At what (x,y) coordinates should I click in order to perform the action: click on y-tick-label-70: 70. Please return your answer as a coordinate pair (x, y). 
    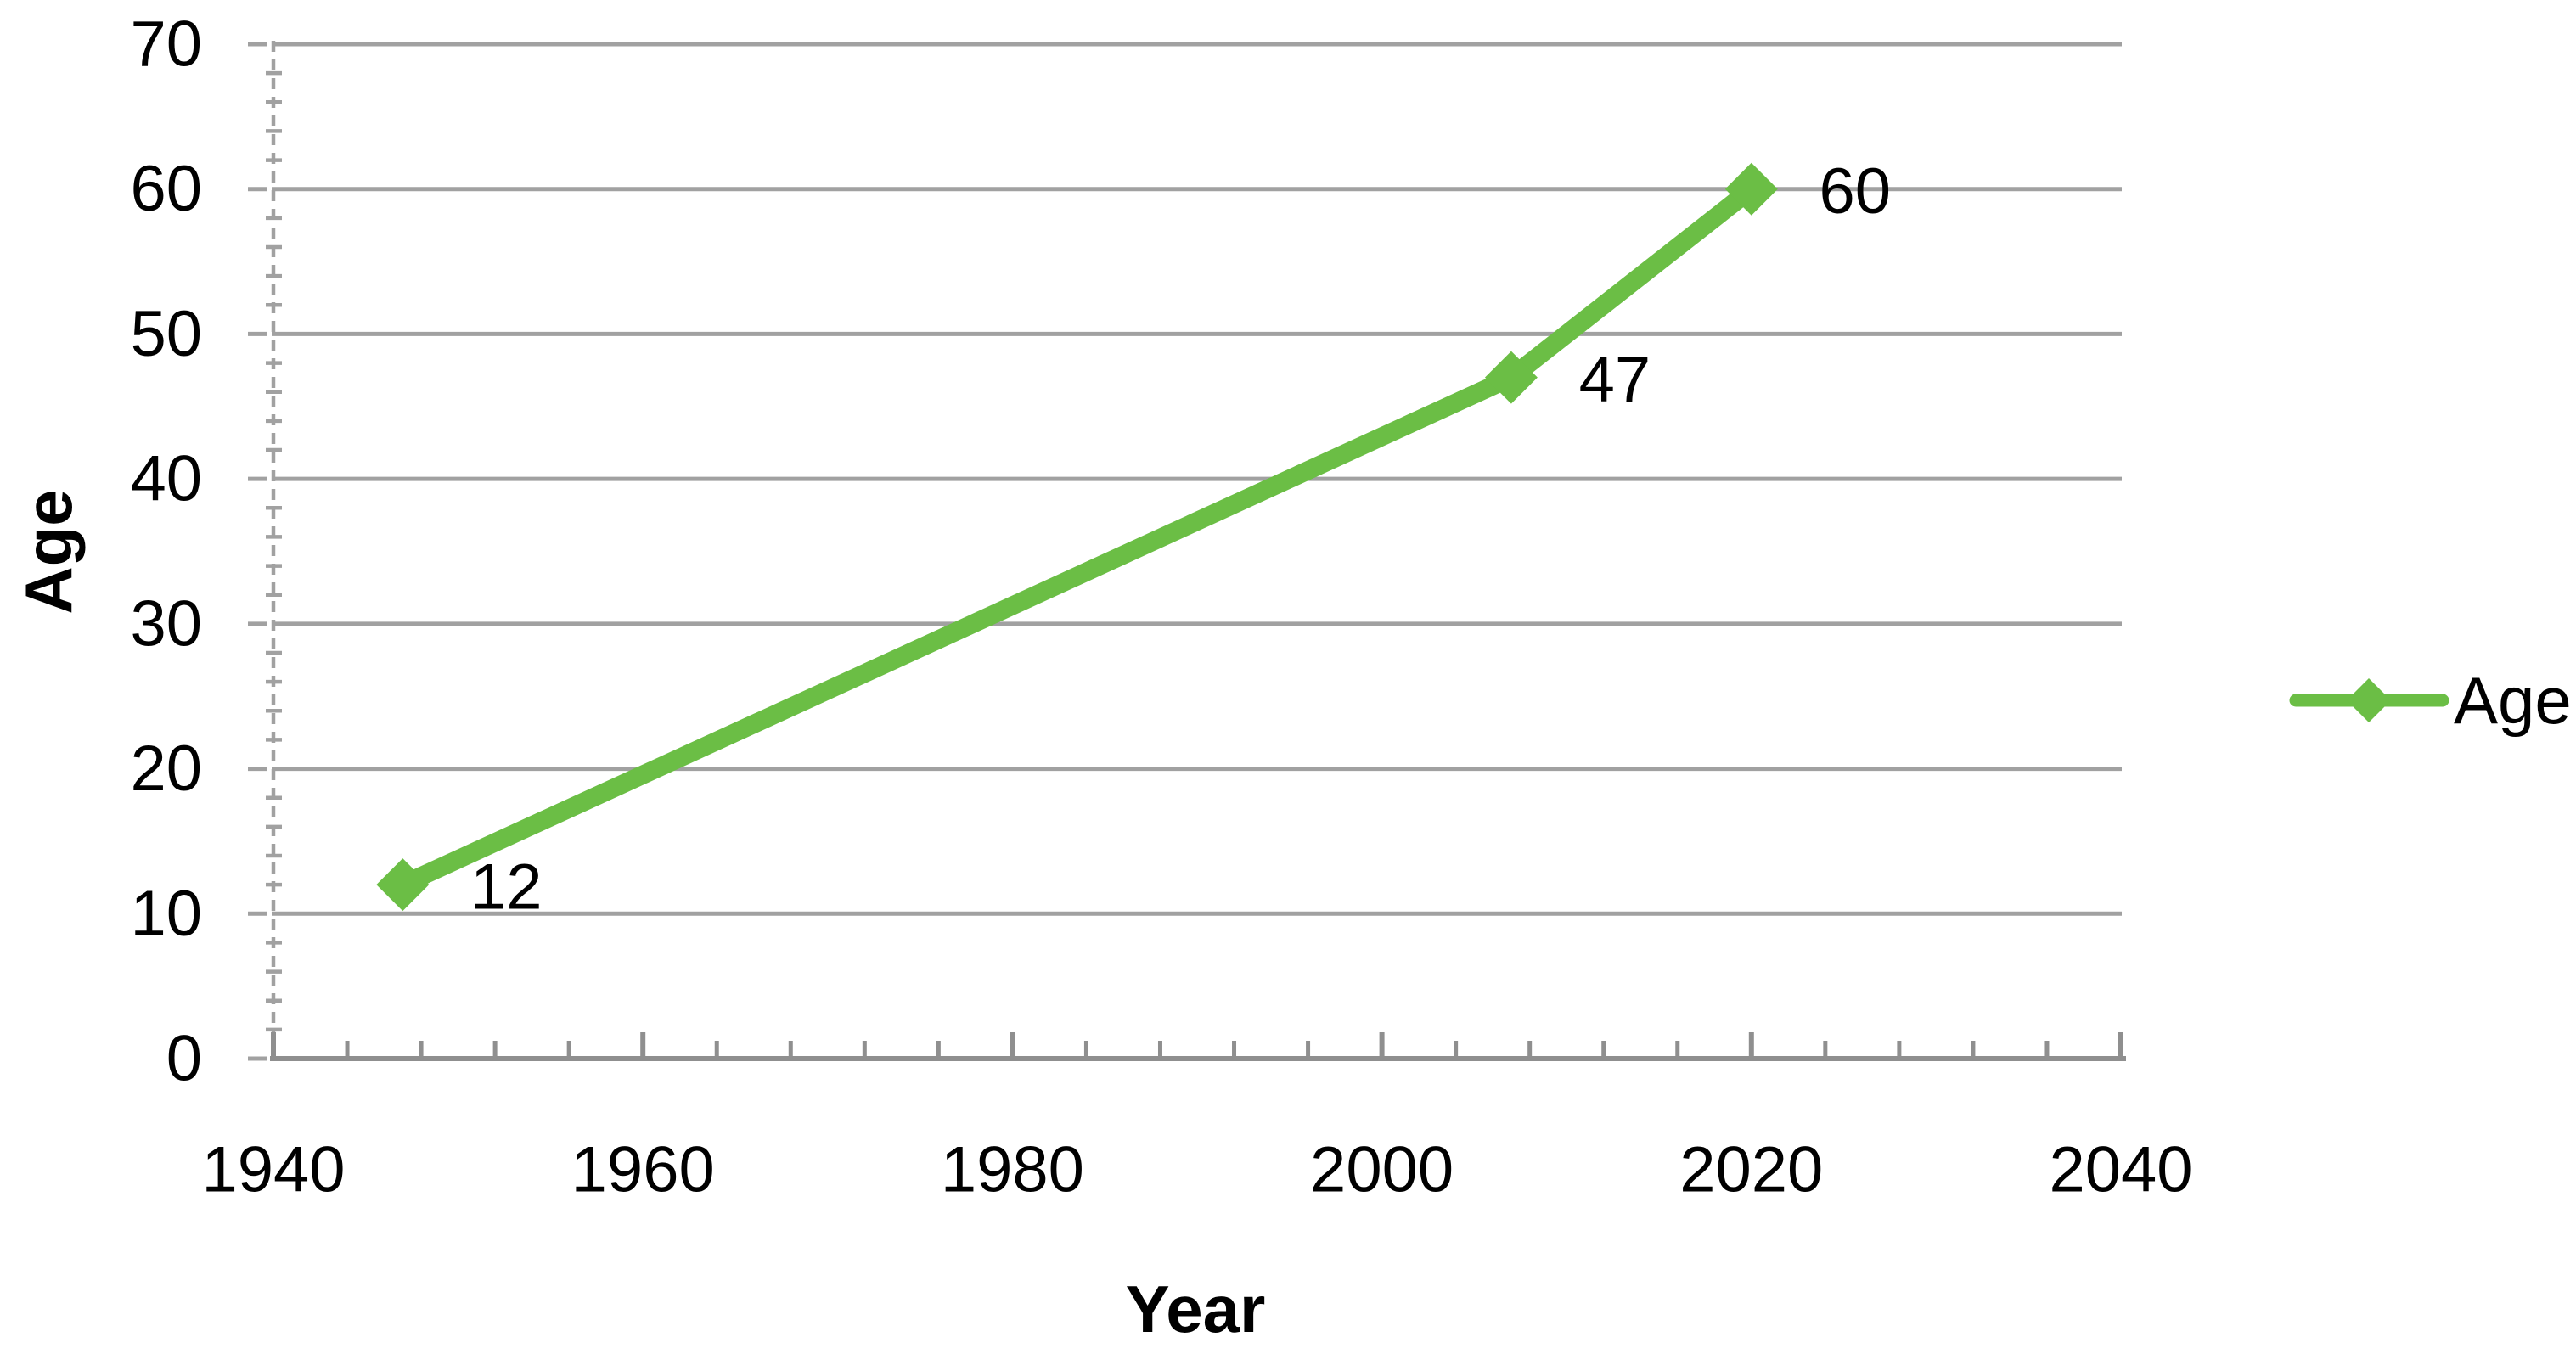
    Looking at the image, I should click on (166, 44).